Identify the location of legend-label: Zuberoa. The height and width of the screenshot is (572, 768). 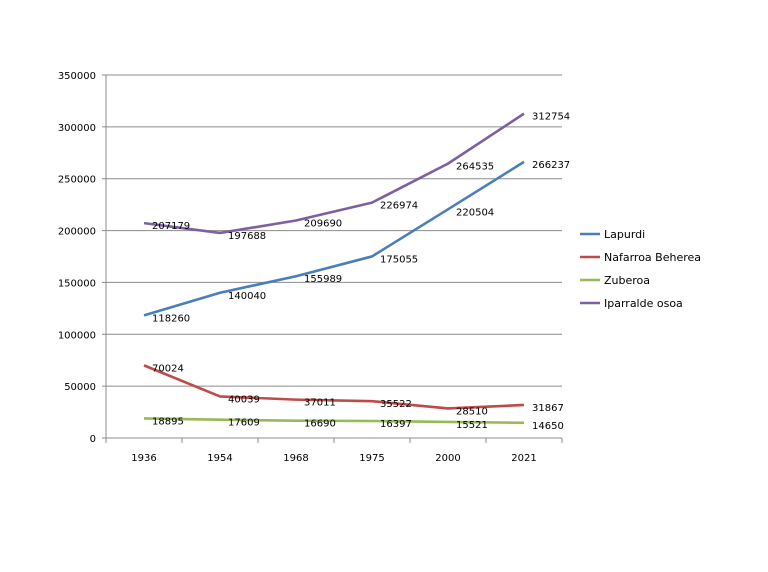
(627, 280).